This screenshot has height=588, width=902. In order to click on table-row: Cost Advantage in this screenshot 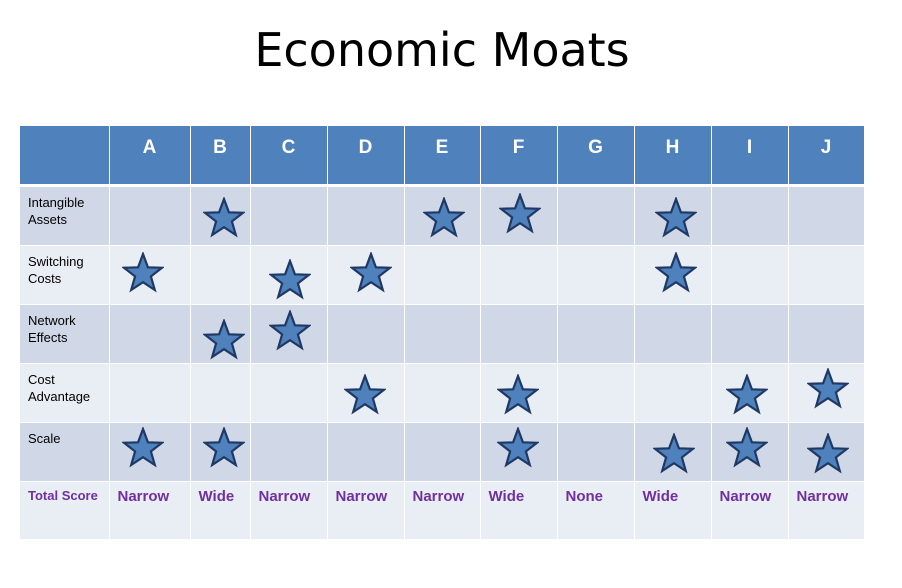, I will do `click(442, 393)`.